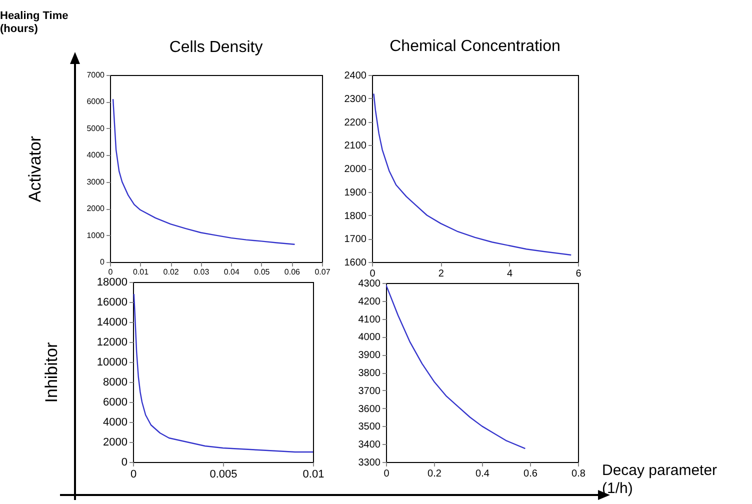 Image resolution: width=752 pixels, height=504 pixels. I want to click on x-tick-label: 0.6, so click(531, 474).